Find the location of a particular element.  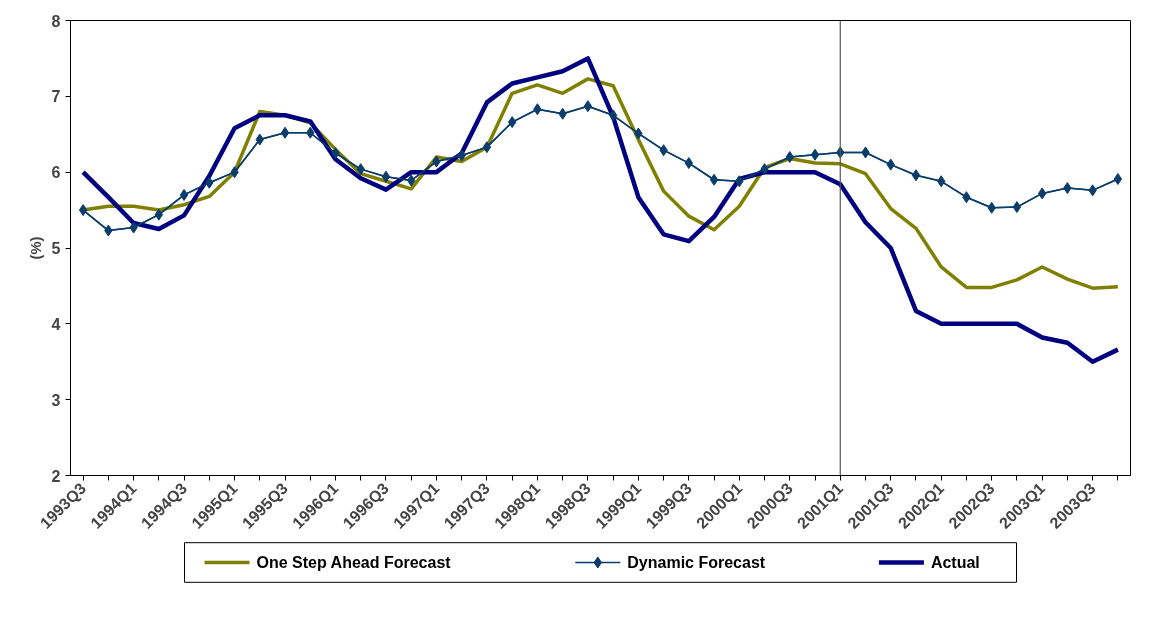

y-tick-label: 6 is located at coordinates (56, 173).